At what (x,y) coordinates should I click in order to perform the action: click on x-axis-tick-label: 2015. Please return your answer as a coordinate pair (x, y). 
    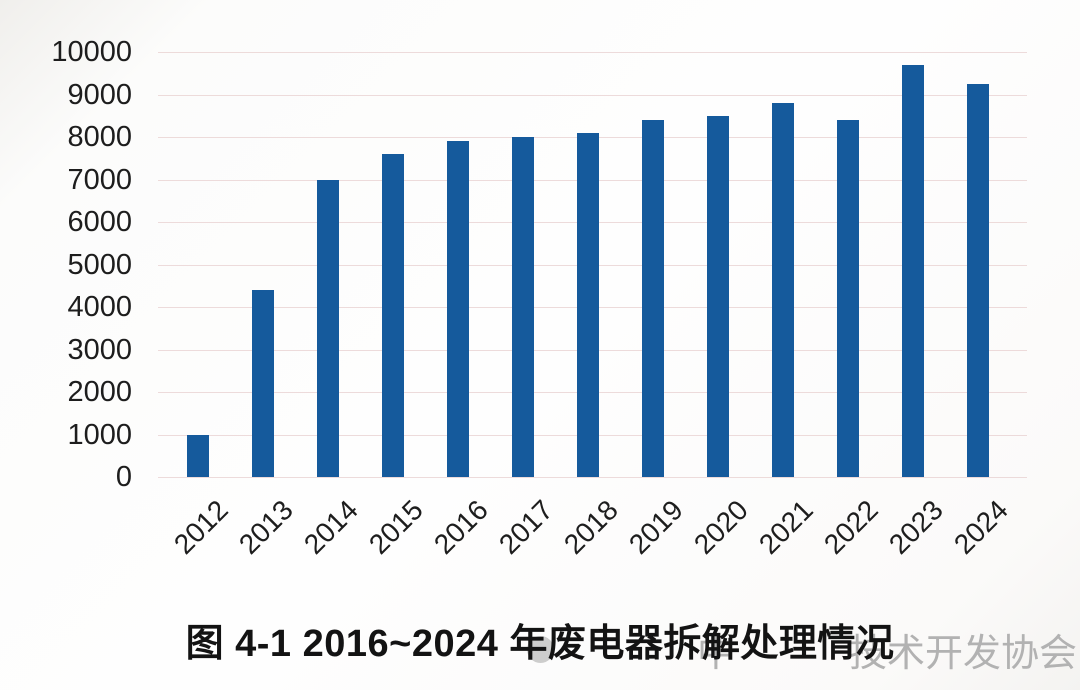
    Looking at the image, I should click on (395, 527).